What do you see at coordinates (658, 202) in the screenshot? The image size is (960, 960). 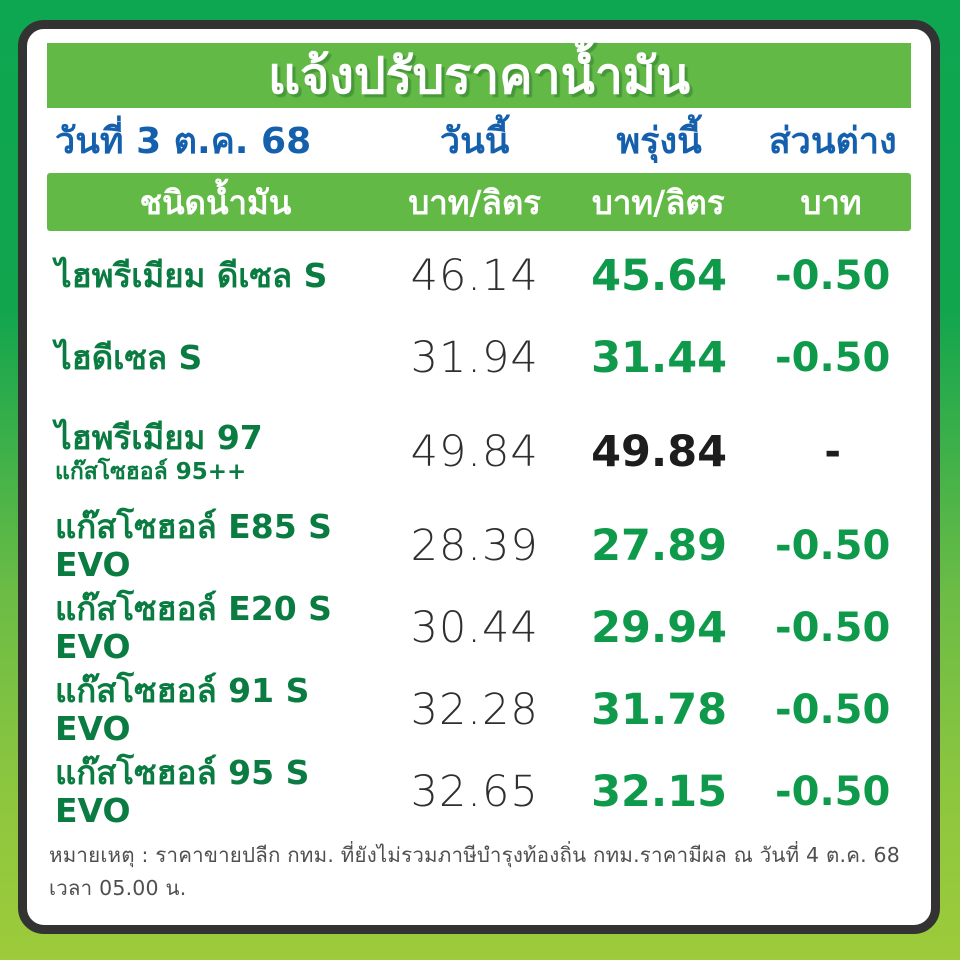 I see `tomorrow-unit-header: บาท/ลิตร` at bounding box center [658, 202].